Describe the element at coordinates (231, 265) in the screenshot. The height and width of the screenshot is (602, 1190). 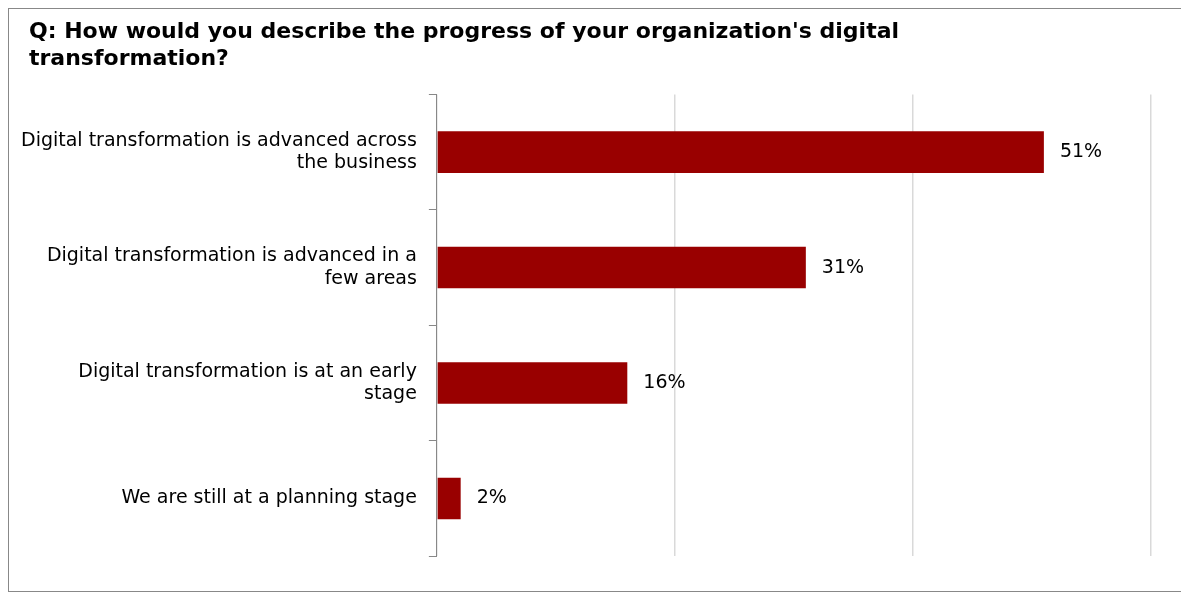
I see `y-tick-label: Digital transformation is advanced in a few areas` at that location.